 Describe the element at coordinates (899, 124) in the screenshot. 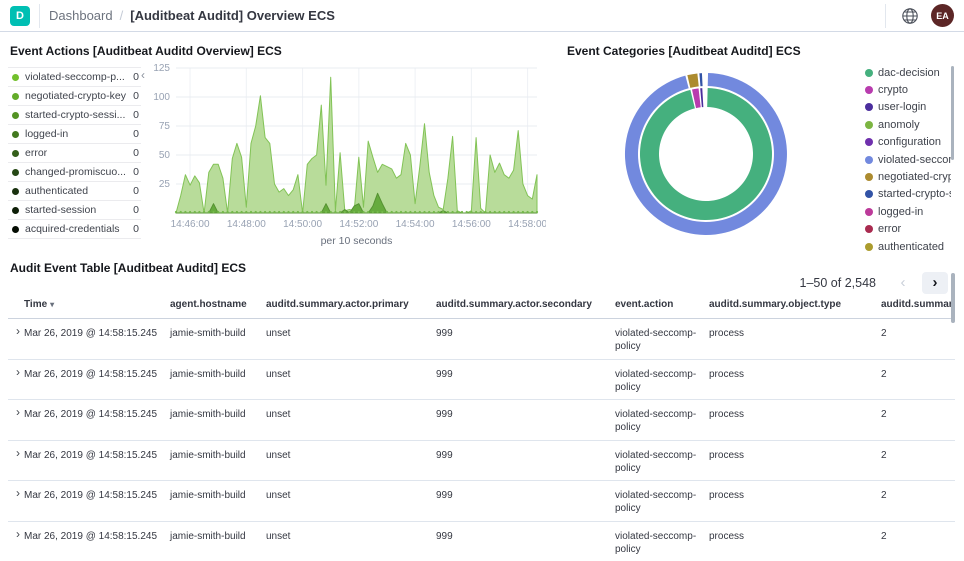

I see `legend-label: anomoly` at that location.